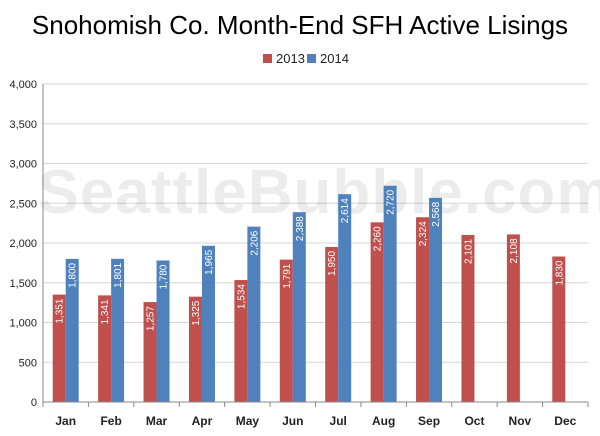 The width and height of the screenshot is (600, 436). I want to click on bar-2013-jul, so click(332, 324).